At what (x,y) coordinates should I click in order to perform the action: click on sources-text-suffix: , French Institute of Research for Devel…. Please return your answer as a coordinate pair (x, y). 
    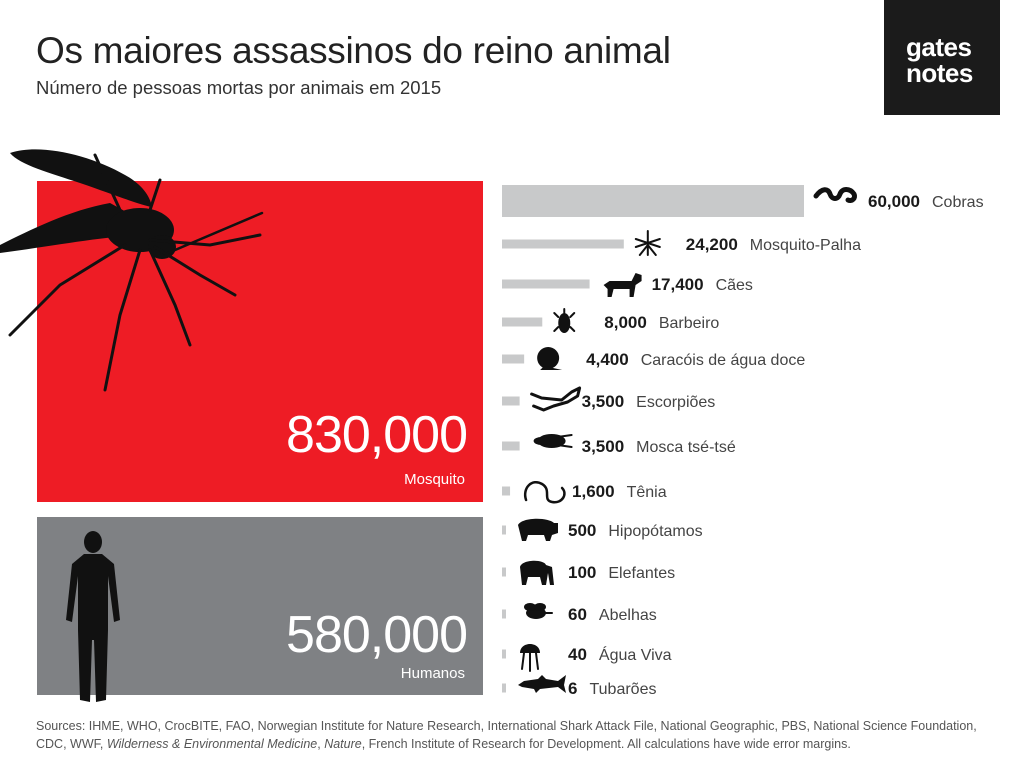
    Looking at the image, I should click on (606, 744).